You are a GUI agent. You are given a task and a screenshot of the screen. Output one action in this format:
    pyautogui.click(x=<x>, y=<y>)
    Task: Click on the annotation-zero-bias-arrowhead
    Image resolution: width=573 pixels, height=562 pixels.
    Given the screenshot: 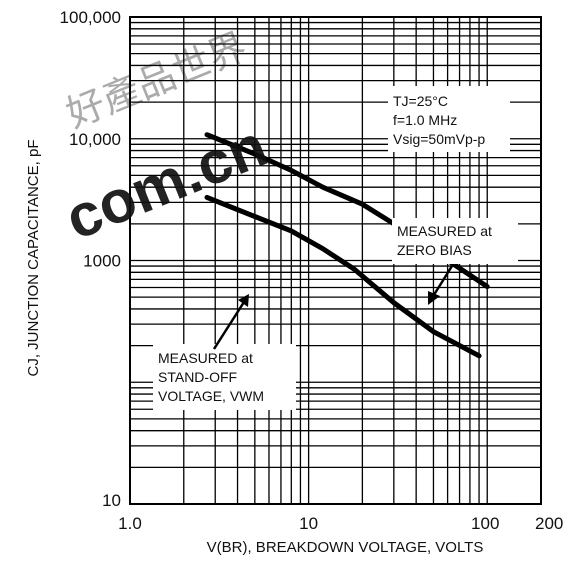 What is the action you would take?
    pyautogui.click(x=434, y=298)
    